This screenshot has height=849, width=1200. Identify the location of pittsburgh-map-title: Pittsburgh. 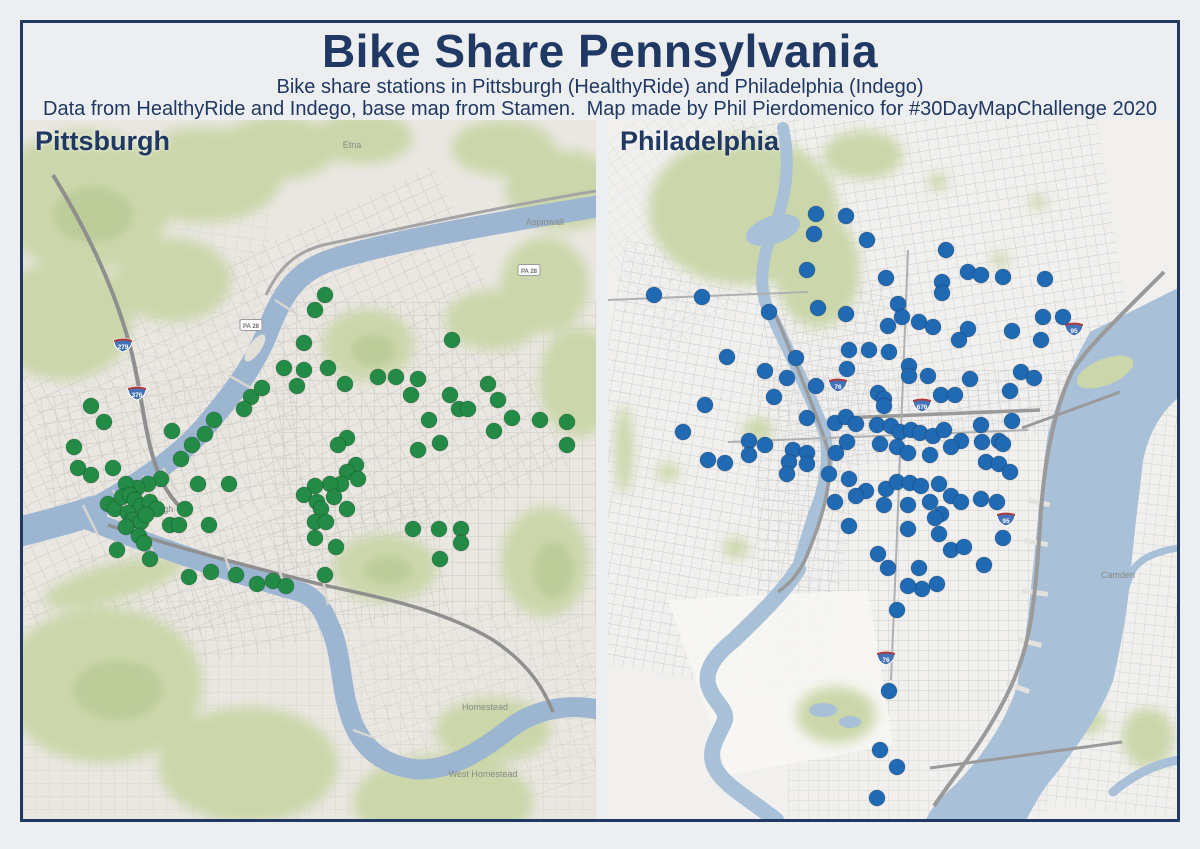
(102, 141).